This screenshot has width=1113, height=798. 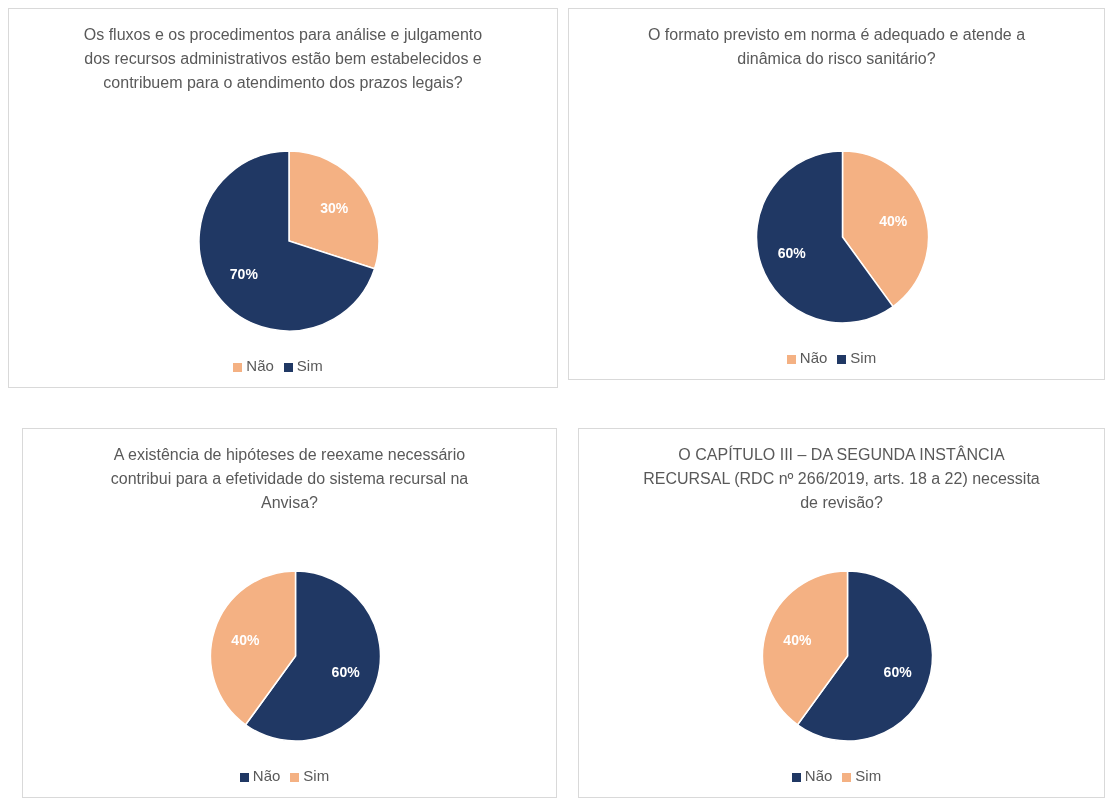 I want to click on chart-title: Os fluxos e os procedimentos para análise e julgamento dos recursos administrativos estão bem estabelecidos e contribuem para o atendimento dos prazos legais?, so click(x=283, y=59).